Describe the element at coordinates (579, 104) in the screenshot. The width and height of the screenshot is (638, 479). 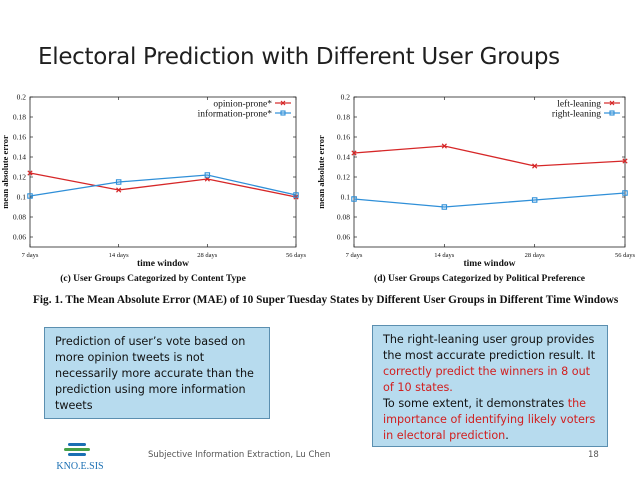
I see `legend-label: left-leaning` at that location.